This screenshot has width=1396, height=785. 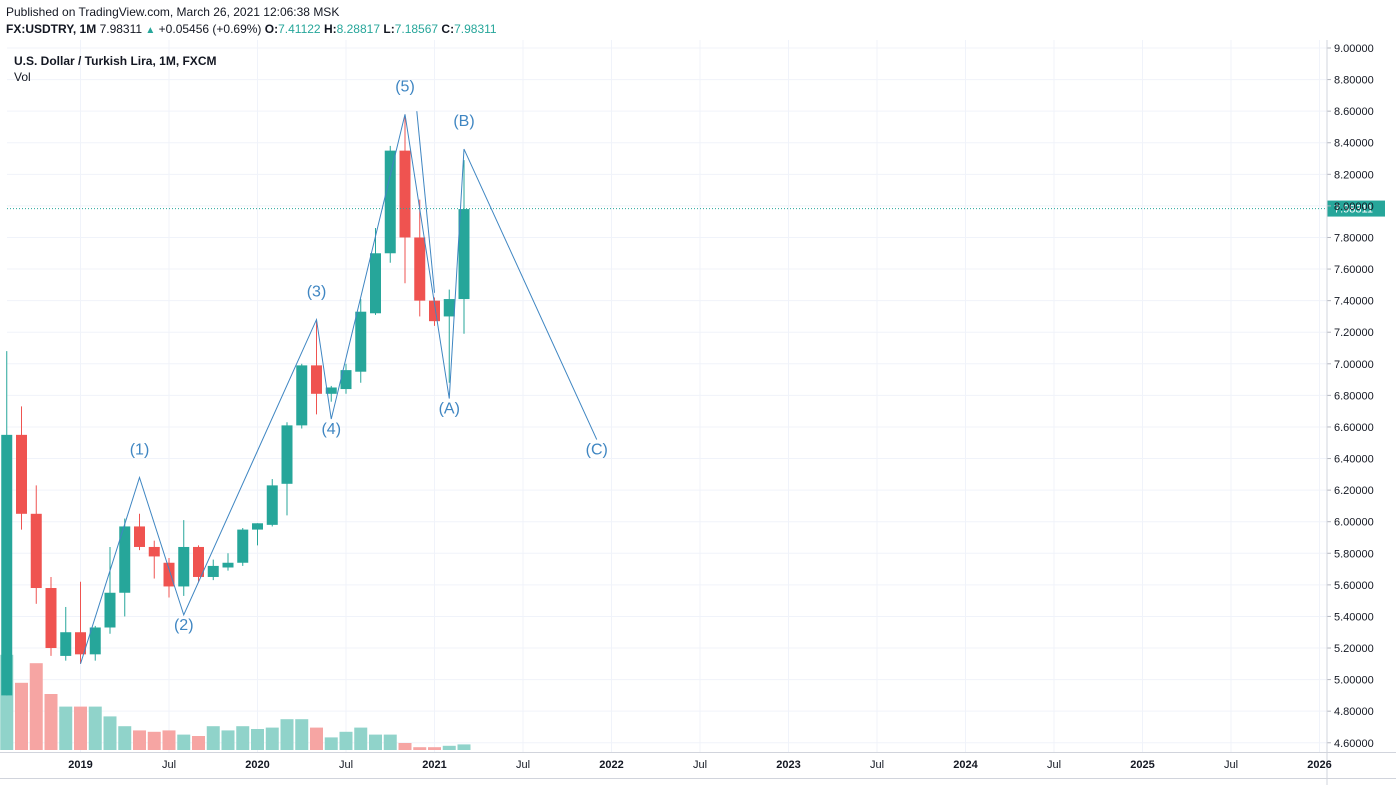 What do you see at coordinates (115, 69) in the screenshot?
I see `series-legend: U.S. Dollar / Turkish Lira, 1M, FXCM Vol` at bounding box center [115, 69].